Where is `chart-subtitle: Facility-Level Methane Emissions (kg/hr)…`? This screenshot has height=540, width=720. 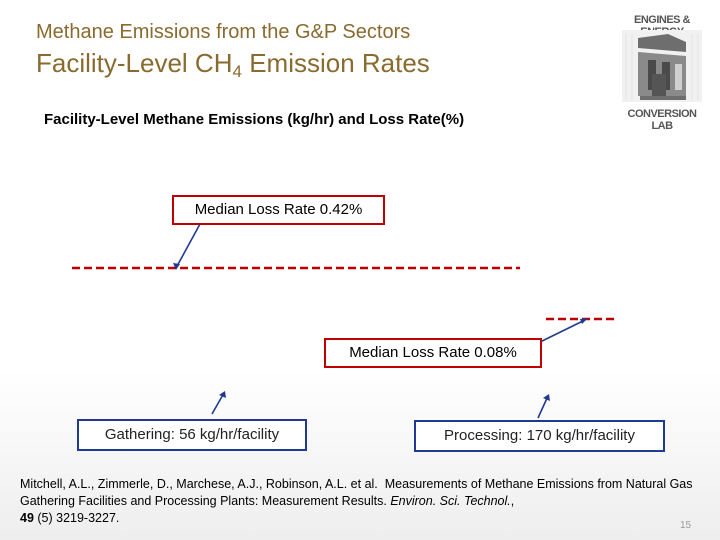
chart-subtitle: Facility-Level Methane Emissions (kg/hr)… is located at coordinates (254, 119).